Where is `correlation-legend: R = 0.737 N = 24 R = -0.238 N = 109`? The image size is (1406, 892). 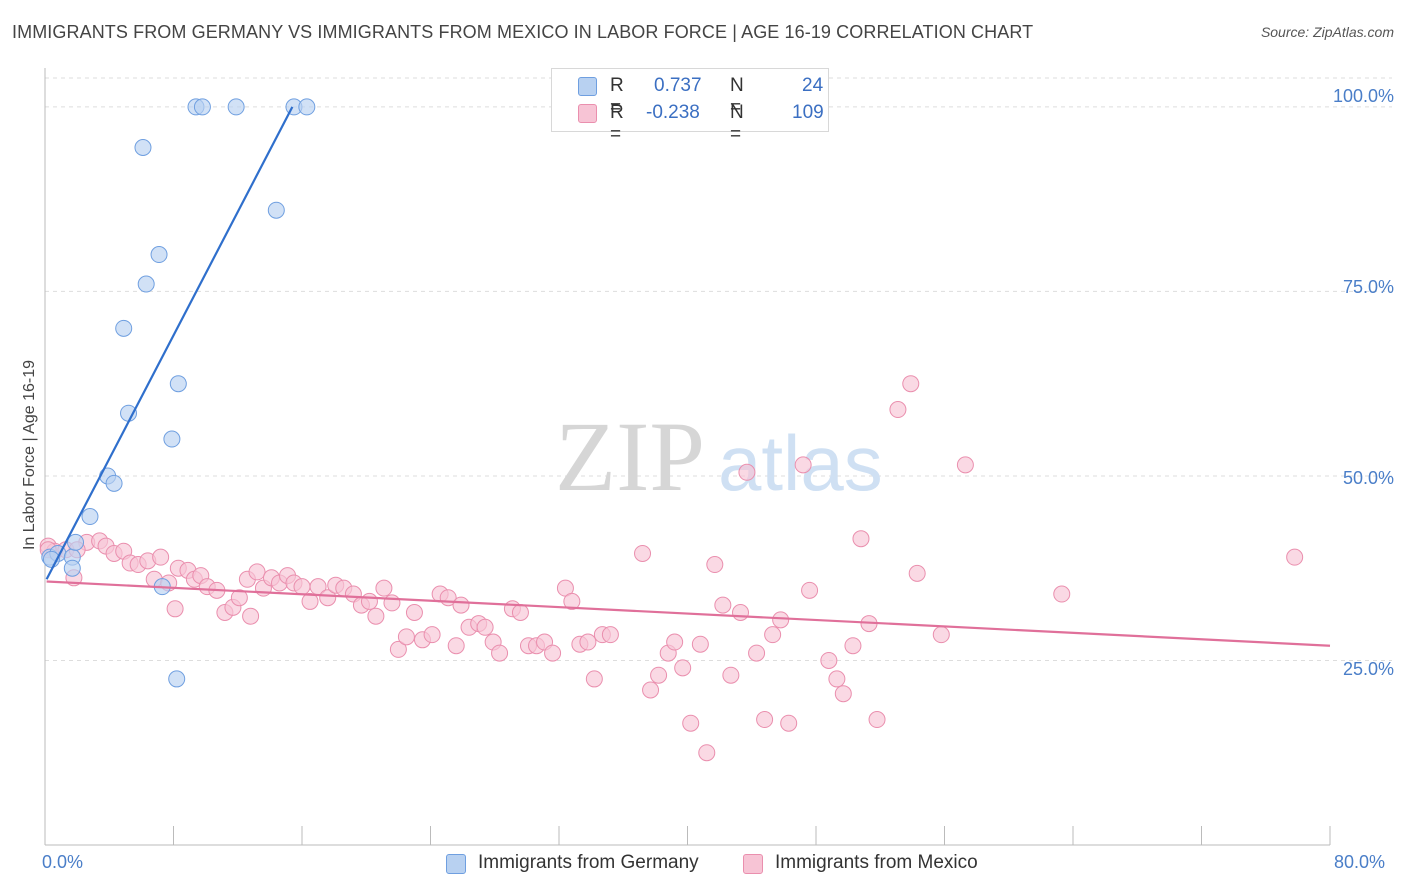
correlation-legend: R = 0.737 N = 24 R = -0.238 N = 109 is located at coordinates (690, 106).